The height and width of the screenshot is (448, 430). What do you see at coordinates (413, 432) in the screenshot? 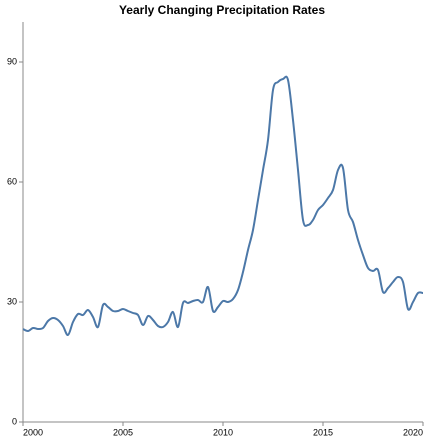
I see `x-tick-label: 2020` at bounding box center [413, 432].